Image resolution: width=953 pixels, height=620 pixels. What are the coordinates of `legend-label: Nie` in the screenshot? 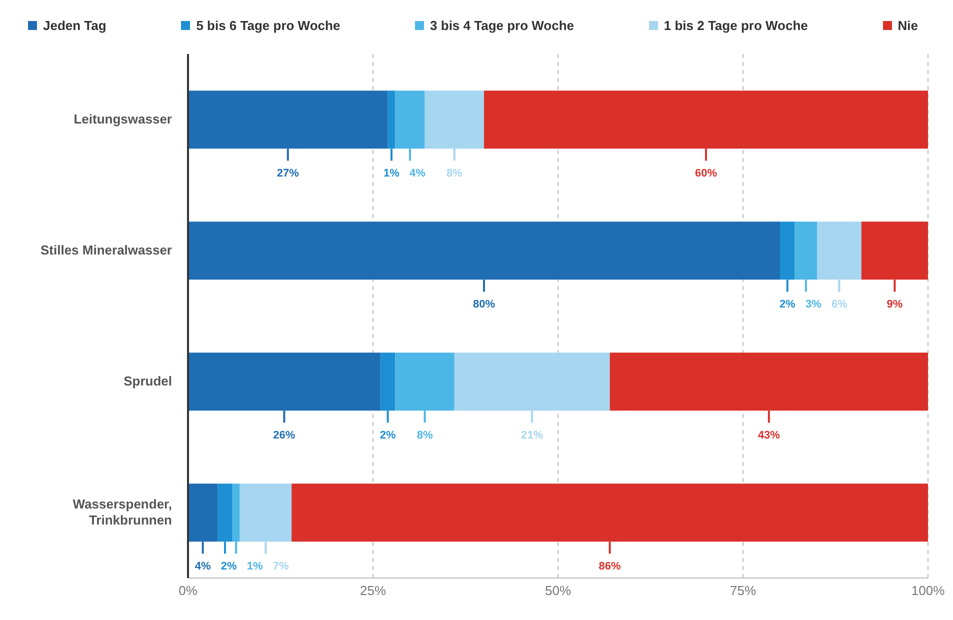 It's located at (907, 25).